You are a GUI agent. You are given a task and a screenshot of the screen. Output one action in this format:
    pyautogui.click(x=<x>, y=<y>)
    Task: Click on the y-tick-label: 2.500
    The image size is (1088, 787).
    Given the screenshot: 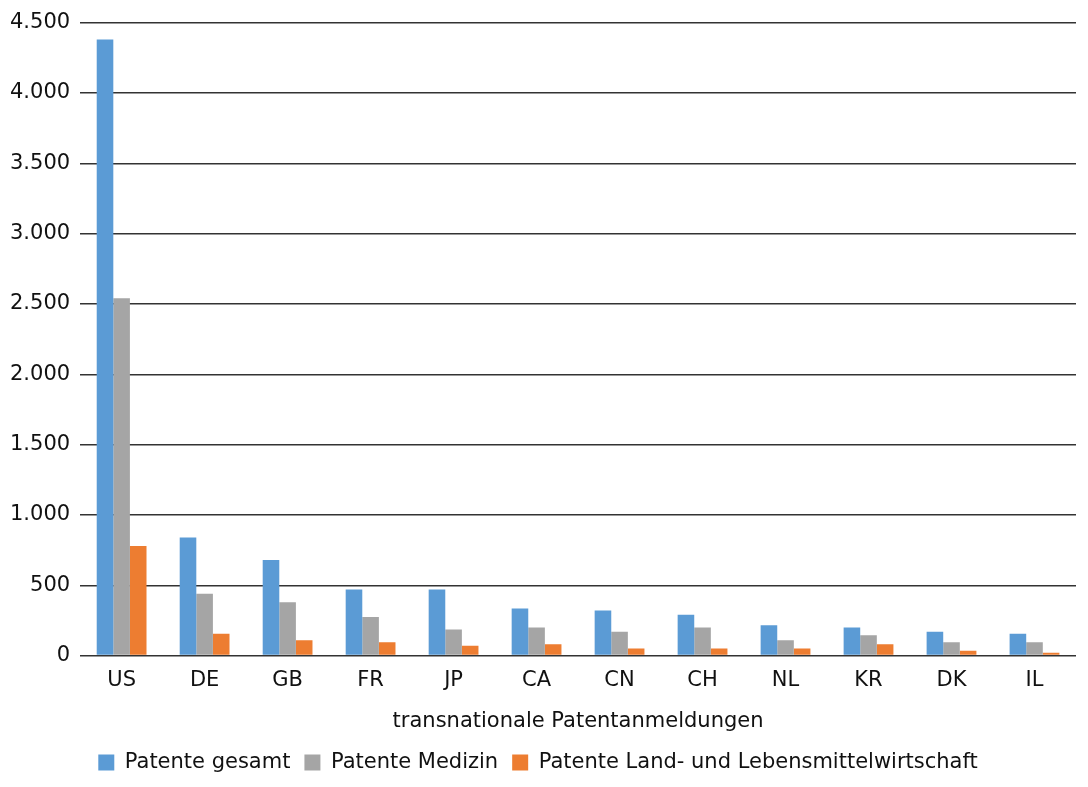 What is the action you would take?
    pyautogui.click(x=40, y=302)
    